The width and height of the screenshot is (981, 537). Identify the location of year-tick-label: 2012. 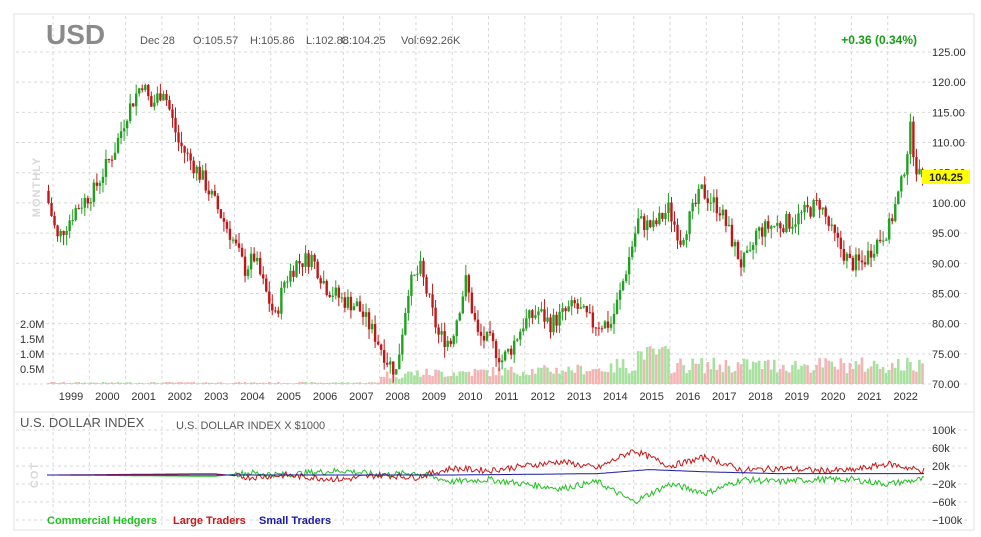
(543, 397).